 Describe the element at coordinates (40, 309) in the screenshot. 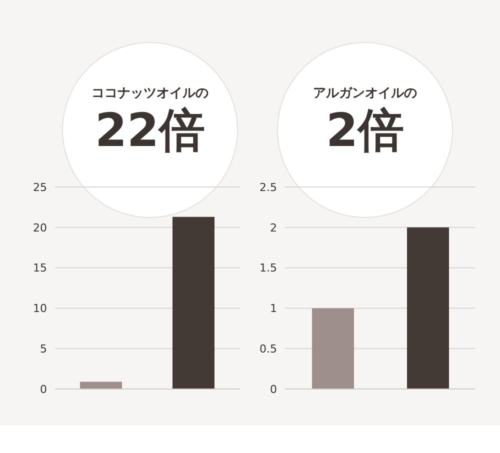

I see `y-tick-label: 10` at that location.